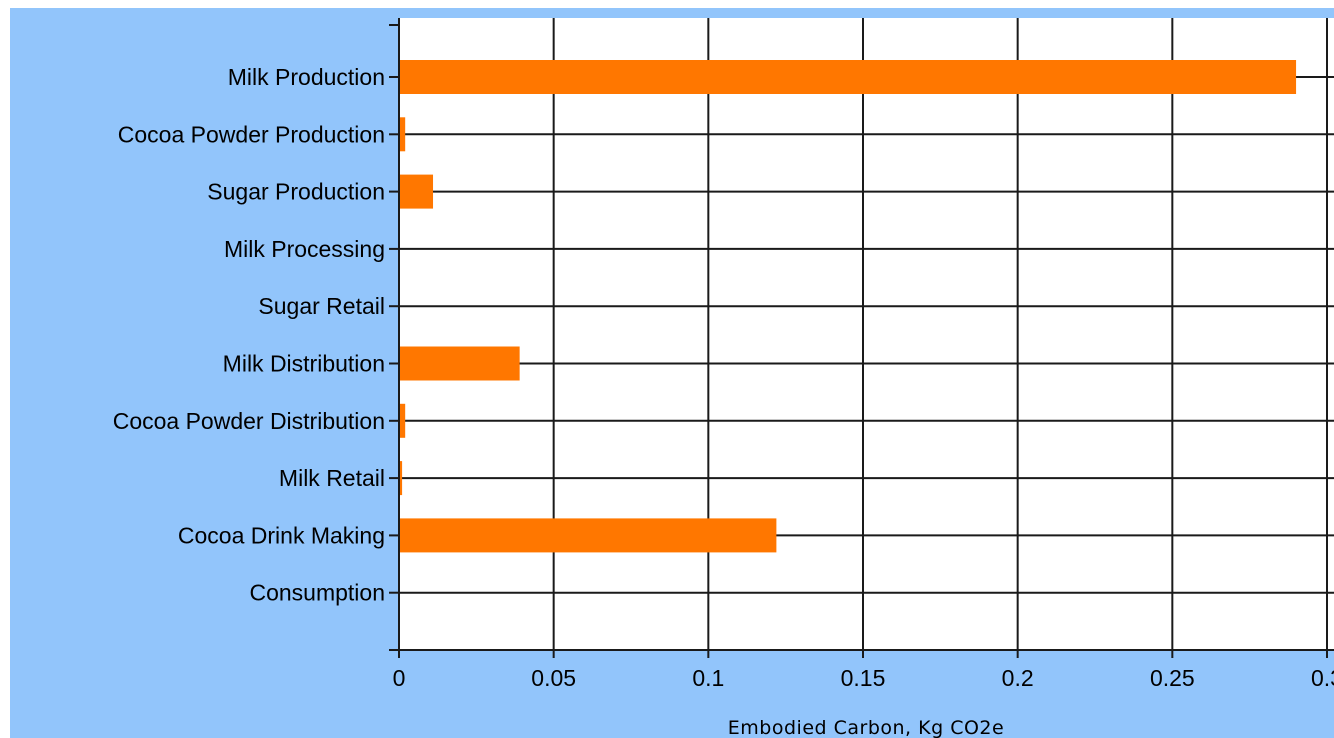  What do you see at coordinates (401, 478) in the screenshot?
I see `bar-milk-retail` at bounding box center [401, 478].